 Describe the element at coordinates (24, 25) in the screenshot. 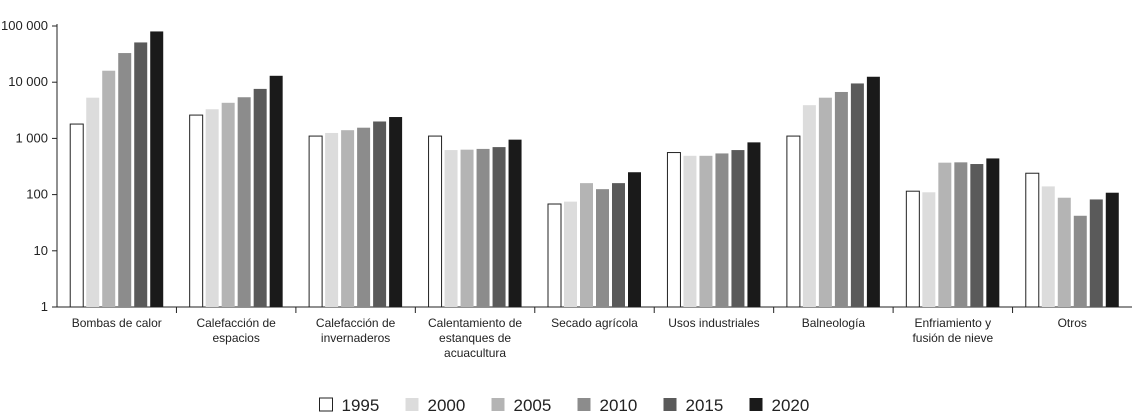

I see `y-tick-label: 100 000` at that location.